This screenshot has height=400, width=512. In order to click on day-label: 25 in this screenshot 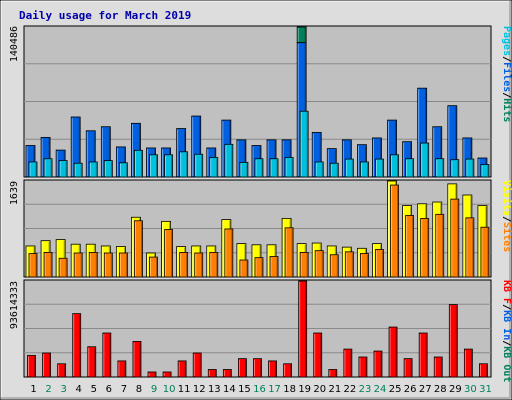, I will do `click(395, 389)`.